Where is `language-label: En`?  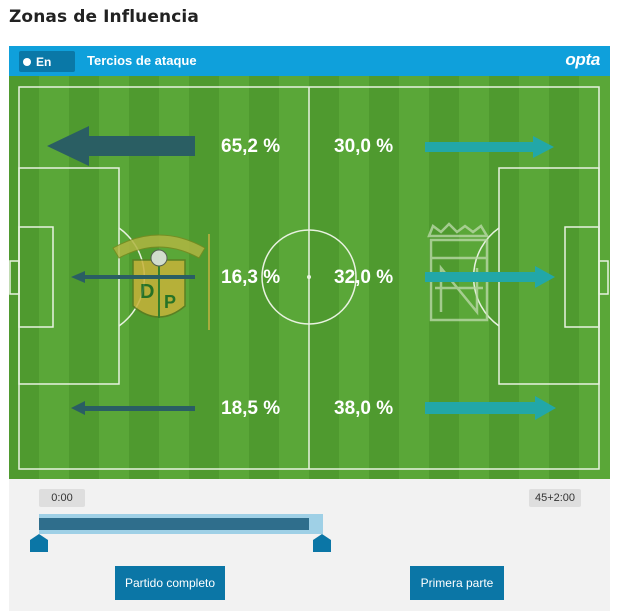 language-label: En is located at coordinates (44, 61).